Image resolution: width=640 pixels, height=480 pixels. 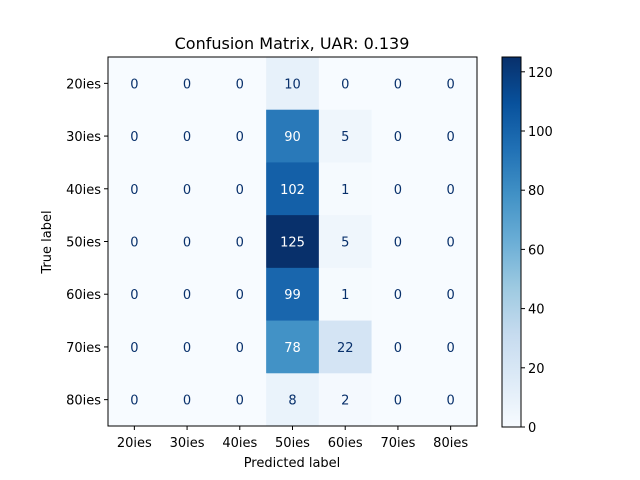 I want to click on y-tick-label: 20ies, so click(x=83, y=84).